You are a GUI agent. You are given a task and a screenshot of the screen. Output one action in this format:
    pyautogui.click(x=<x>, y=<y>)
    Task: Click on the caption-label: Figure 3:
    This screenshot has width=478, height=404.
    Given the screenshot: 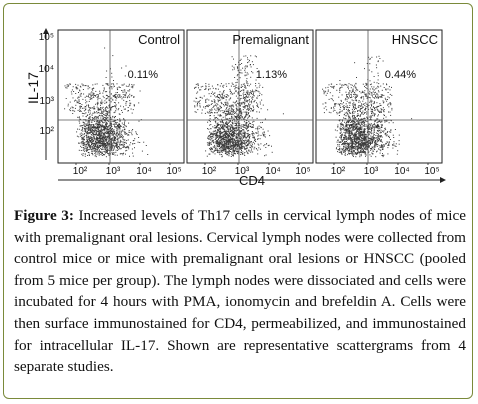 What is the action you would take?
    pyautogui.click(x=44, y=215)
    